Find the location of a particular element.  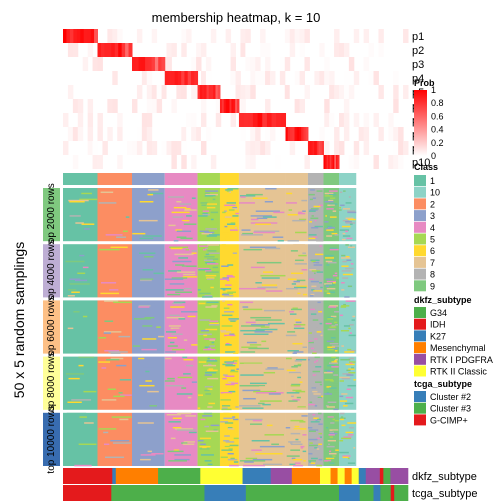

dkfz-legend-label: IDH is located at coordinates (438, 325).